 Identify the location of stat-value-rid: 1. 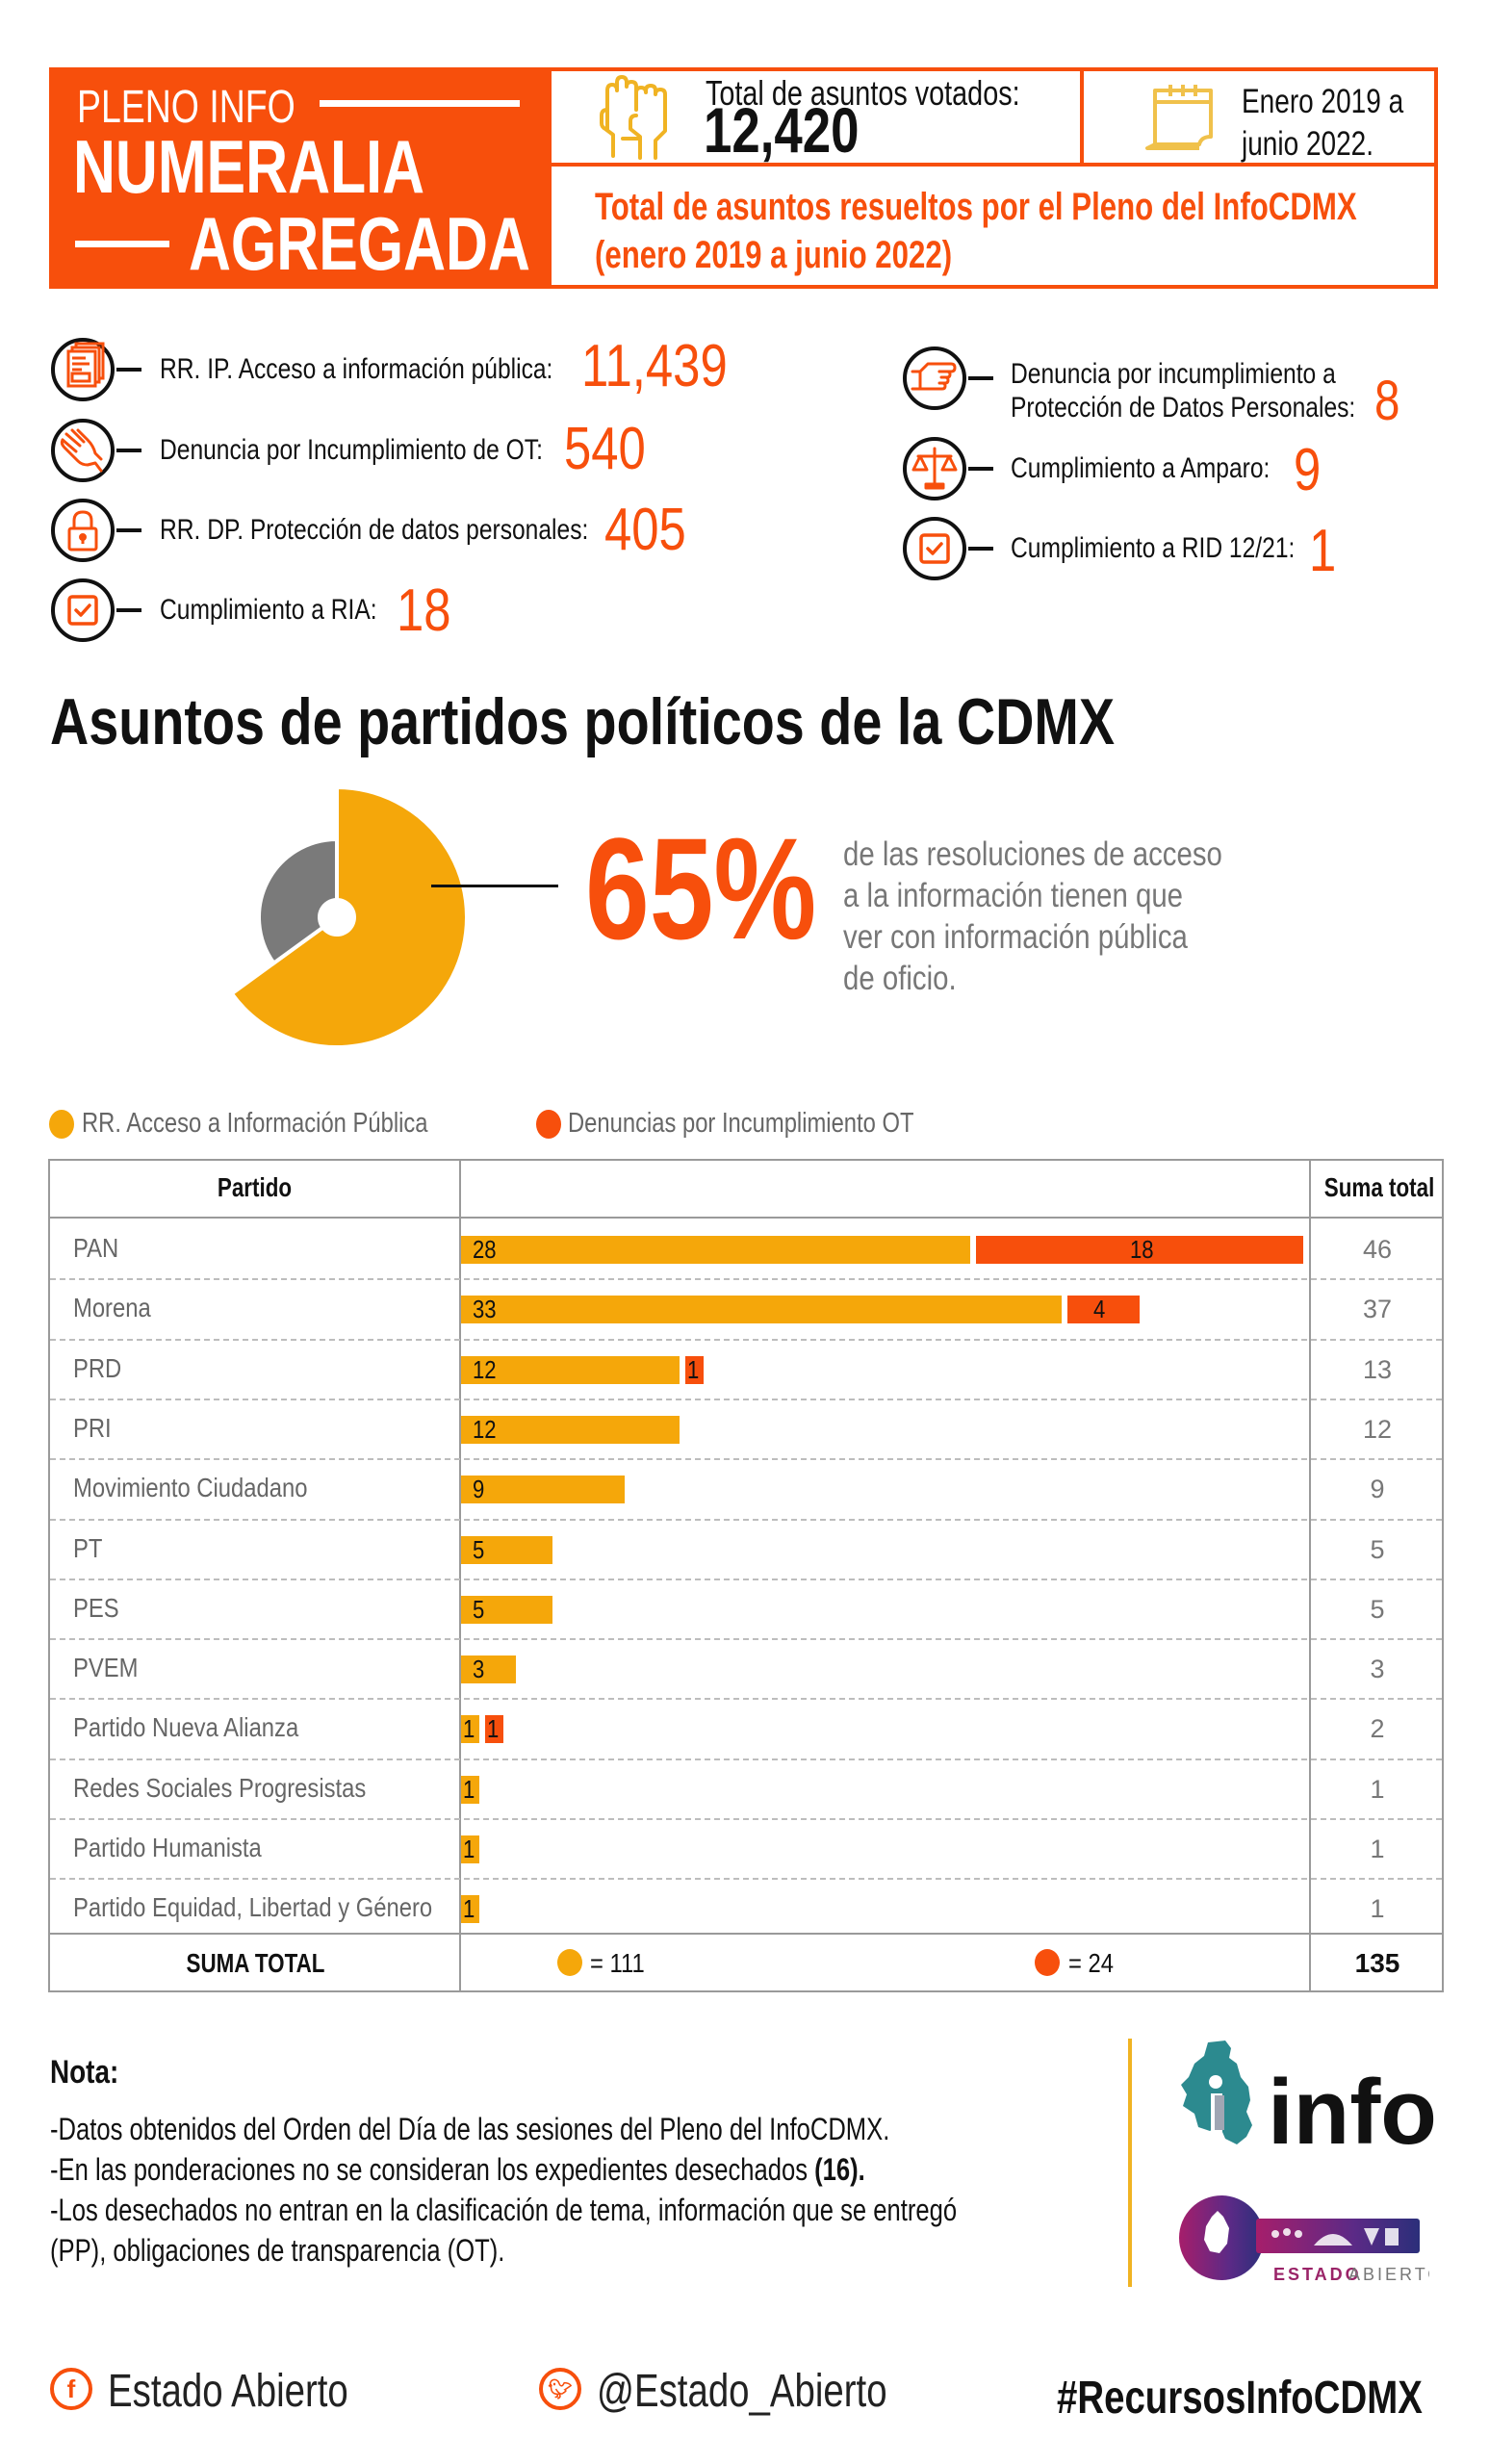
(1323, 551).